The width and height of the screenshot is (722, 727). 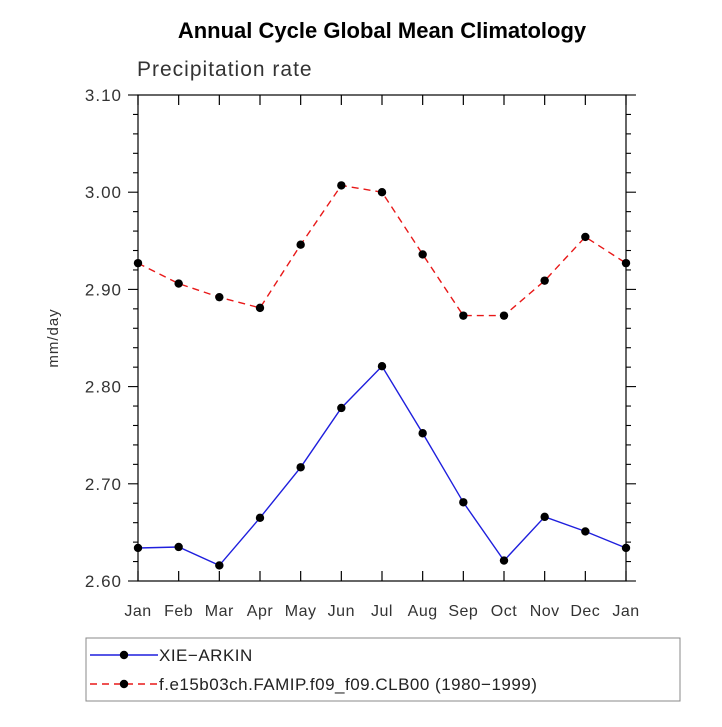 What do you see at coordinates (103, 95) in the screenshot?
I see `y-tick-label: 3.10` at bounding box center [103, 95].